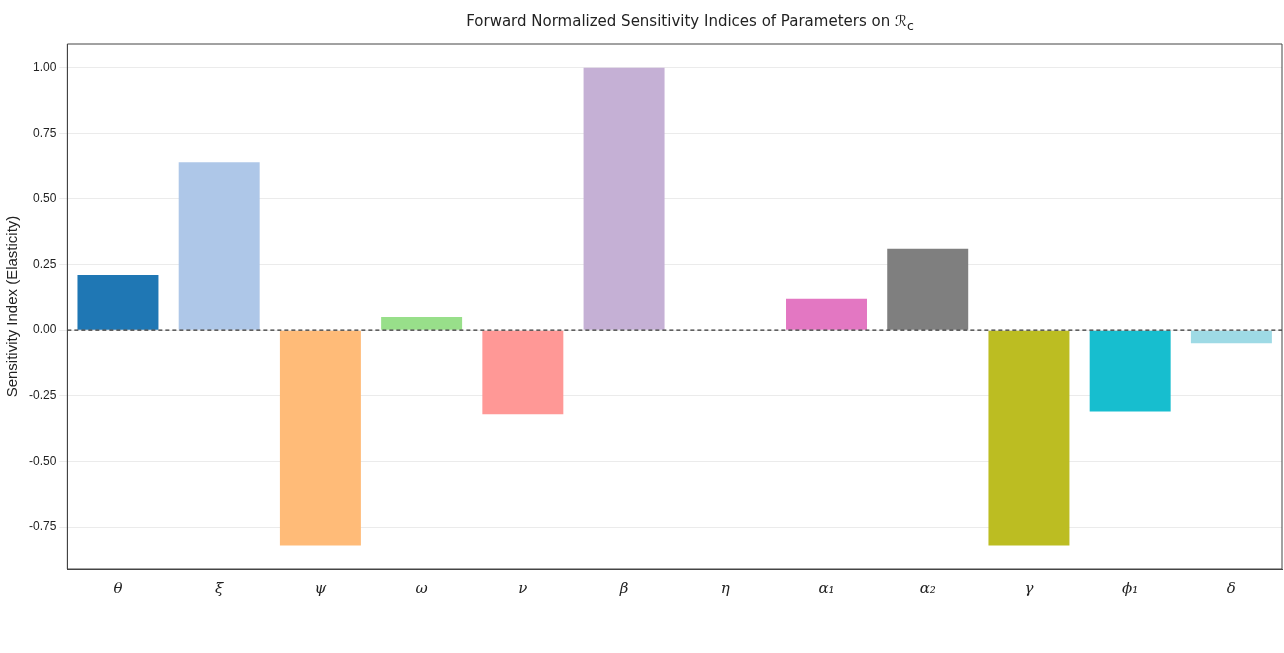  I want to click on x-tick-label: ψ, so click(320, 587).